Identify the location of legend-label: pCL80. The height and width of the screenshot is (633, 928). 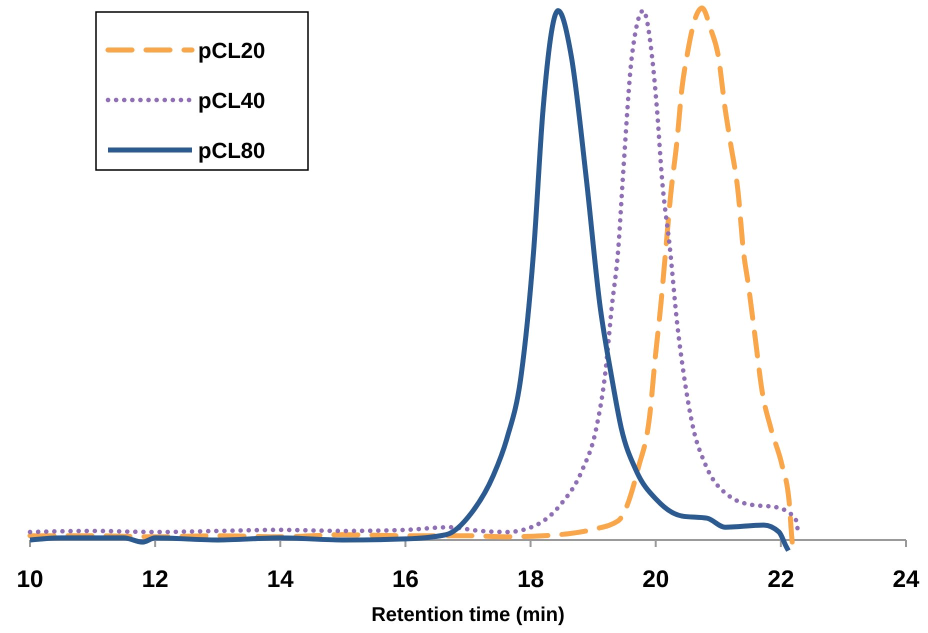
(232, 150).